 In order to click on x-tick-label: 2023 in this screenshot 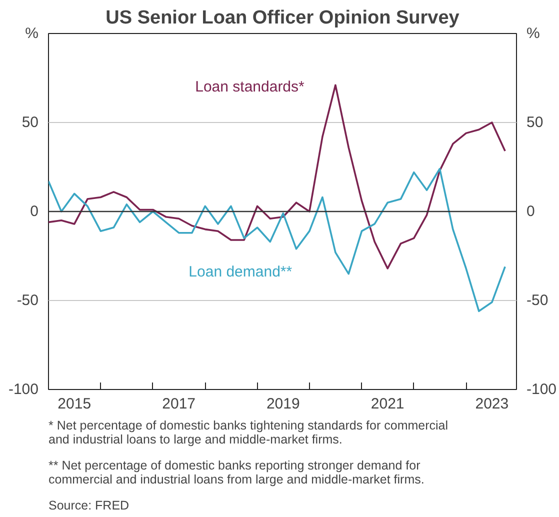, I will do `click(492, 404)`.